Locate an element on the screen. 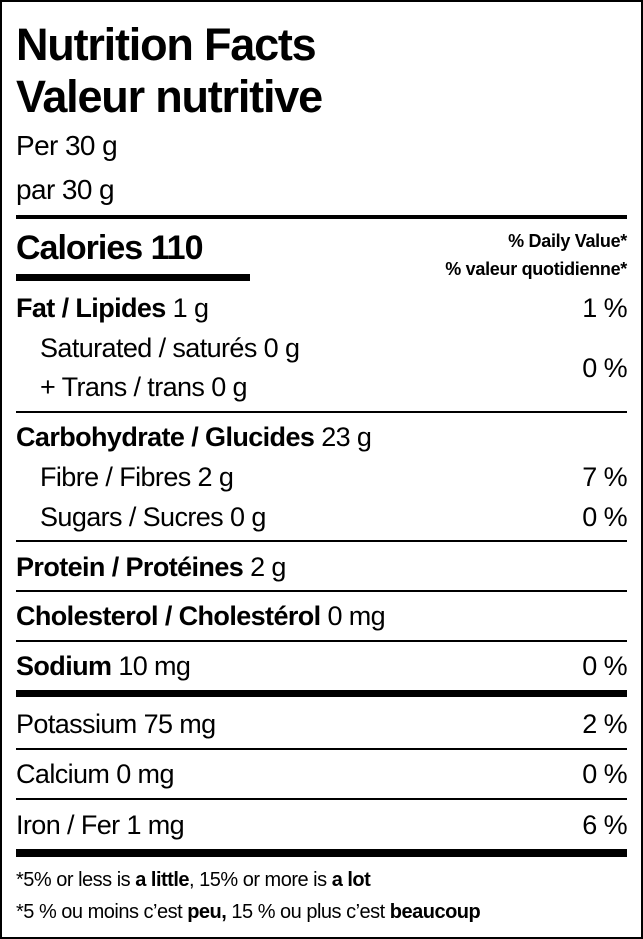  footnote-emphasis: peu, is located at coordinates (207, 912).